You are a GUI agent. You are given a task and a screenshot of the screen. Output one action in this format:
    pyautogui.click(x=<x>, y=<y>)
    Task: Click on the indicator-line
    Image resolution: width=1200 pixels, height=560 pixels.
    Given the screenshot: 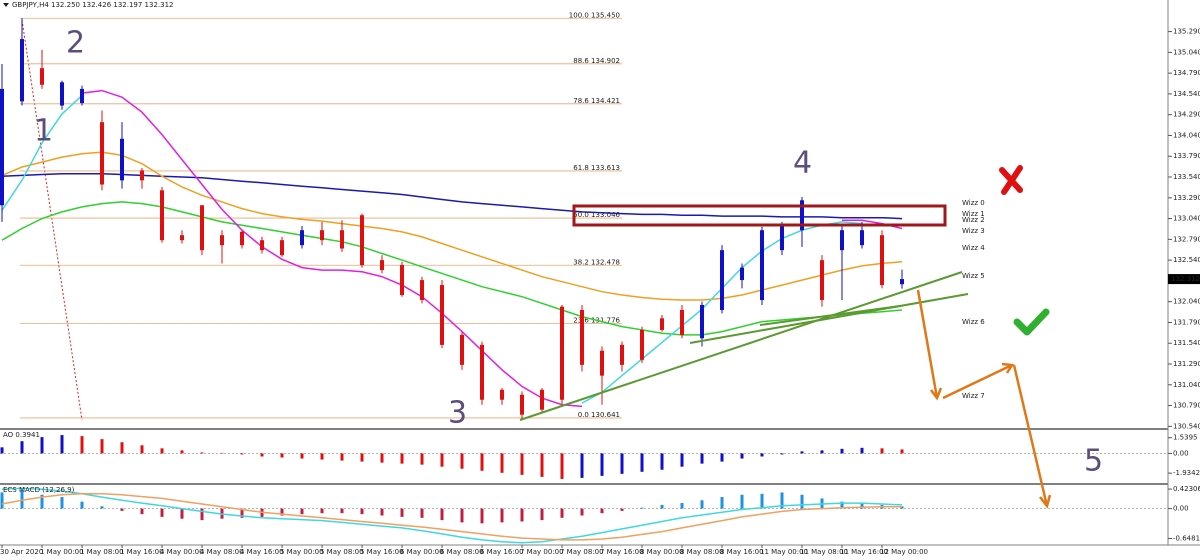 What is the action you would take?
    pyautogui.click(x=452, y=196)
    